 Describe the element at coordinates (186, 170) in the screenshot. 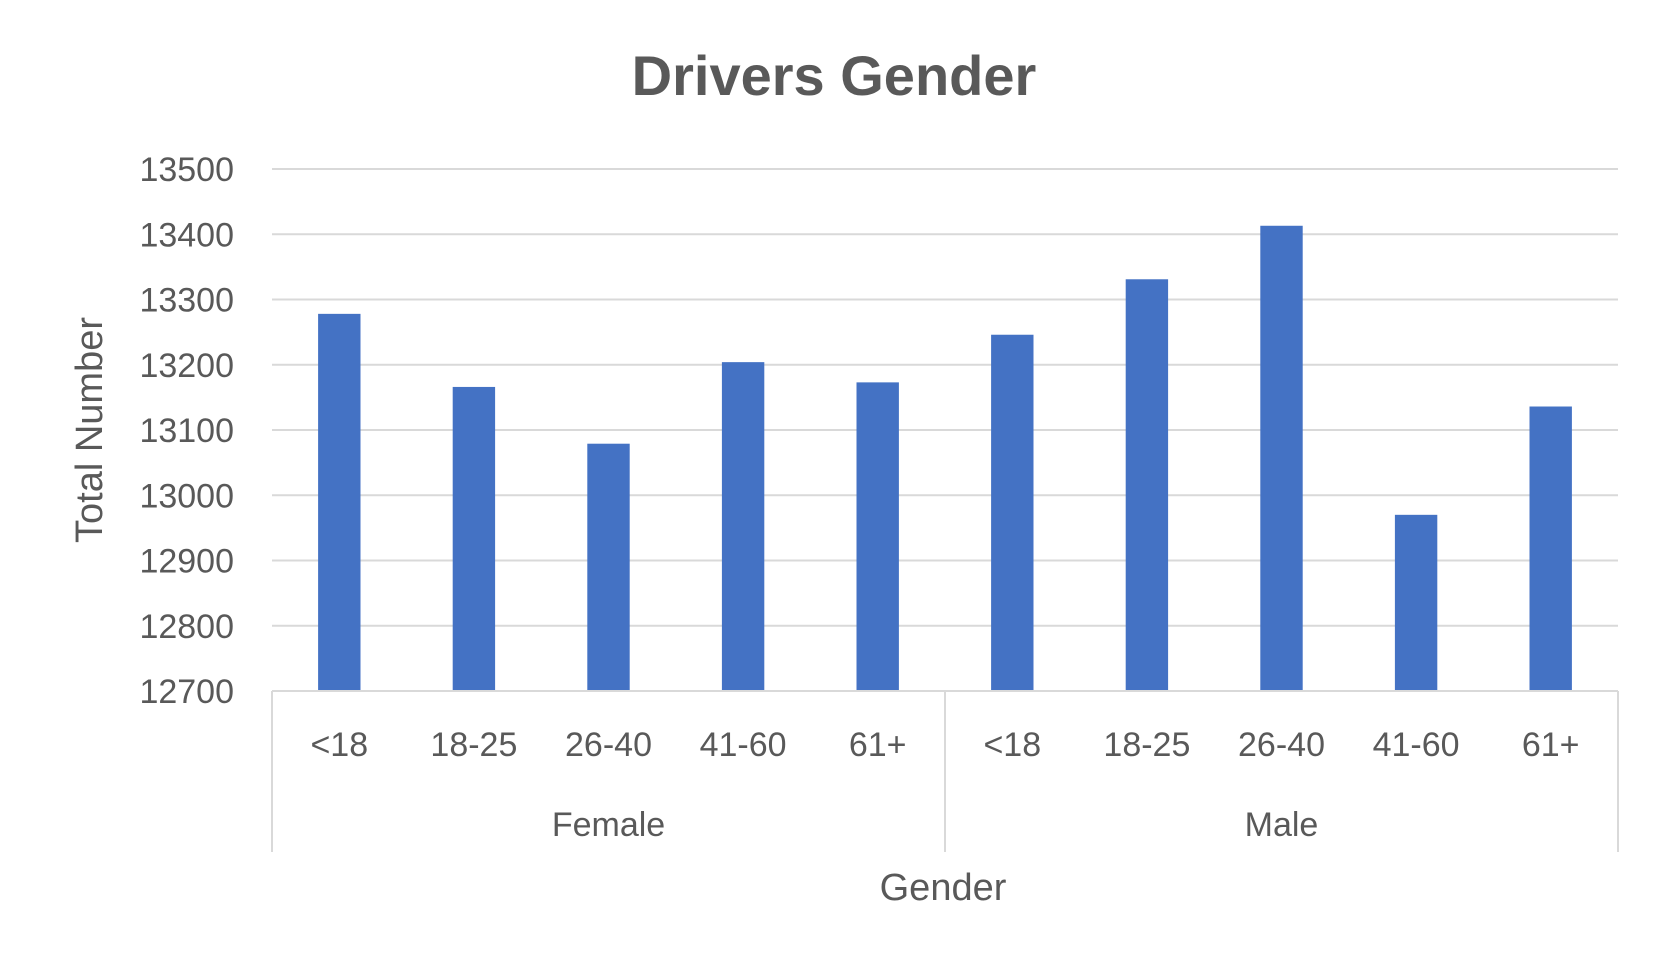

I see `y-tick-label: 13500` at that location.